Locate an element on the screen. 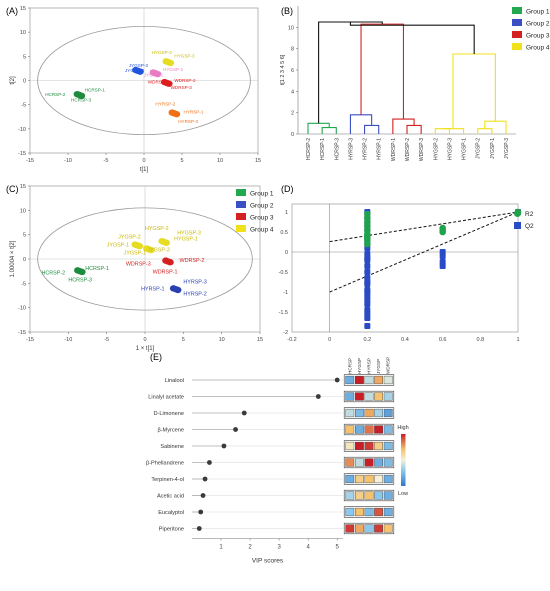 Image resolution: width=550 pixels, height=591 pixels. leaf-label: HYRSP-2 is located at coordinates (366, 149).